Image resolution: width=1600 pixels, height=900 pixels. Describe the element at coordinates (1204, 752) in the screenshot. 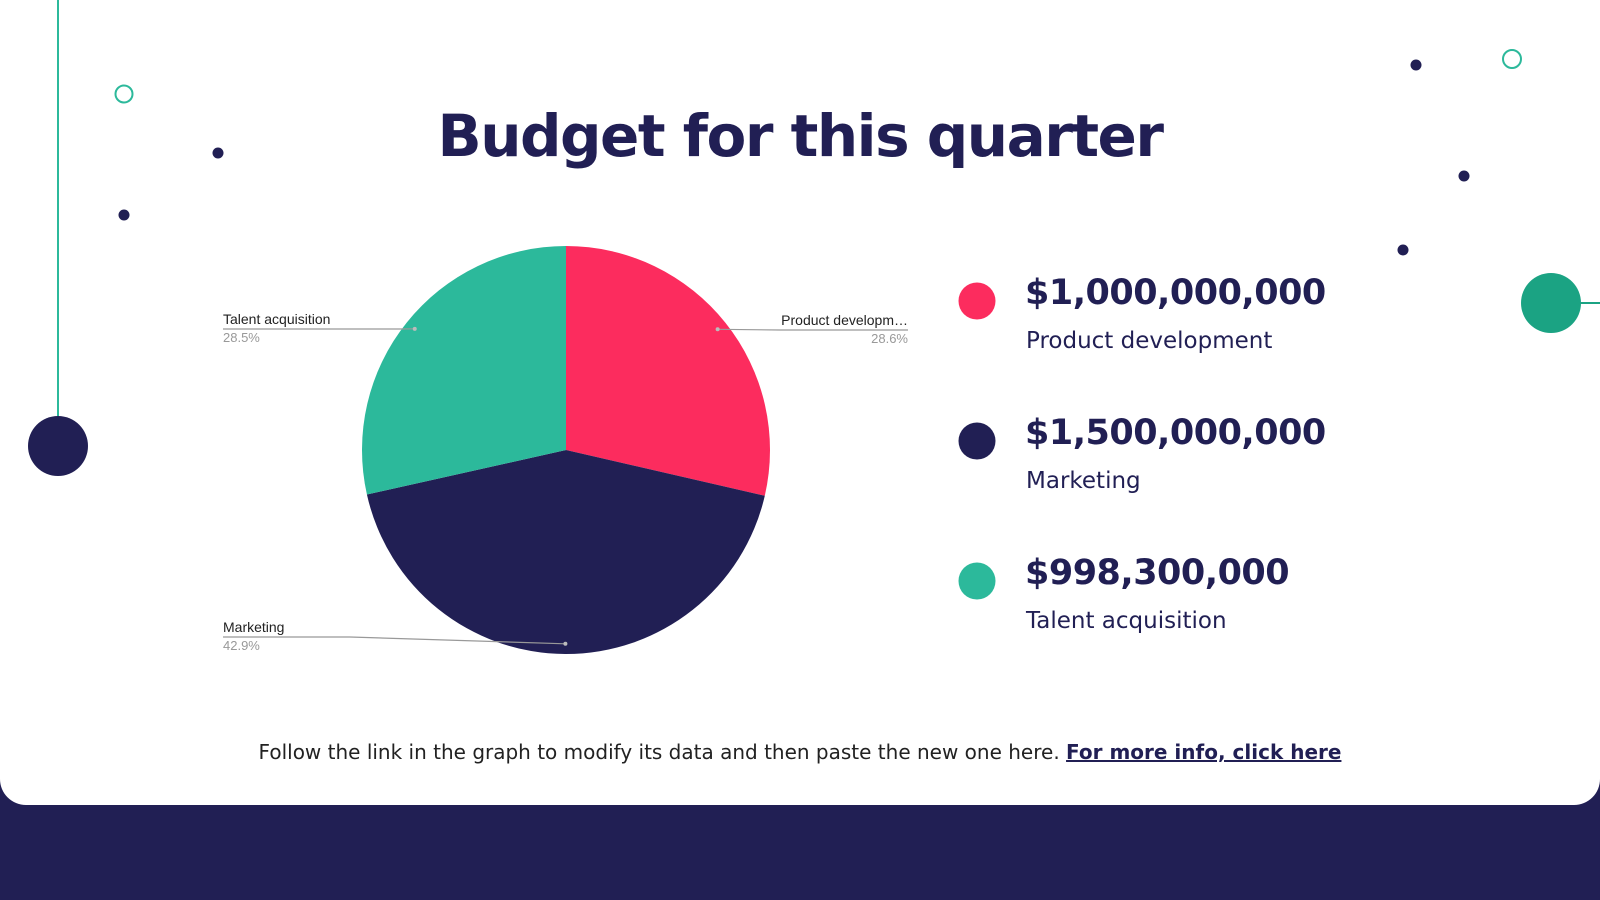

I see `info-link: For more info, click here` at that location.